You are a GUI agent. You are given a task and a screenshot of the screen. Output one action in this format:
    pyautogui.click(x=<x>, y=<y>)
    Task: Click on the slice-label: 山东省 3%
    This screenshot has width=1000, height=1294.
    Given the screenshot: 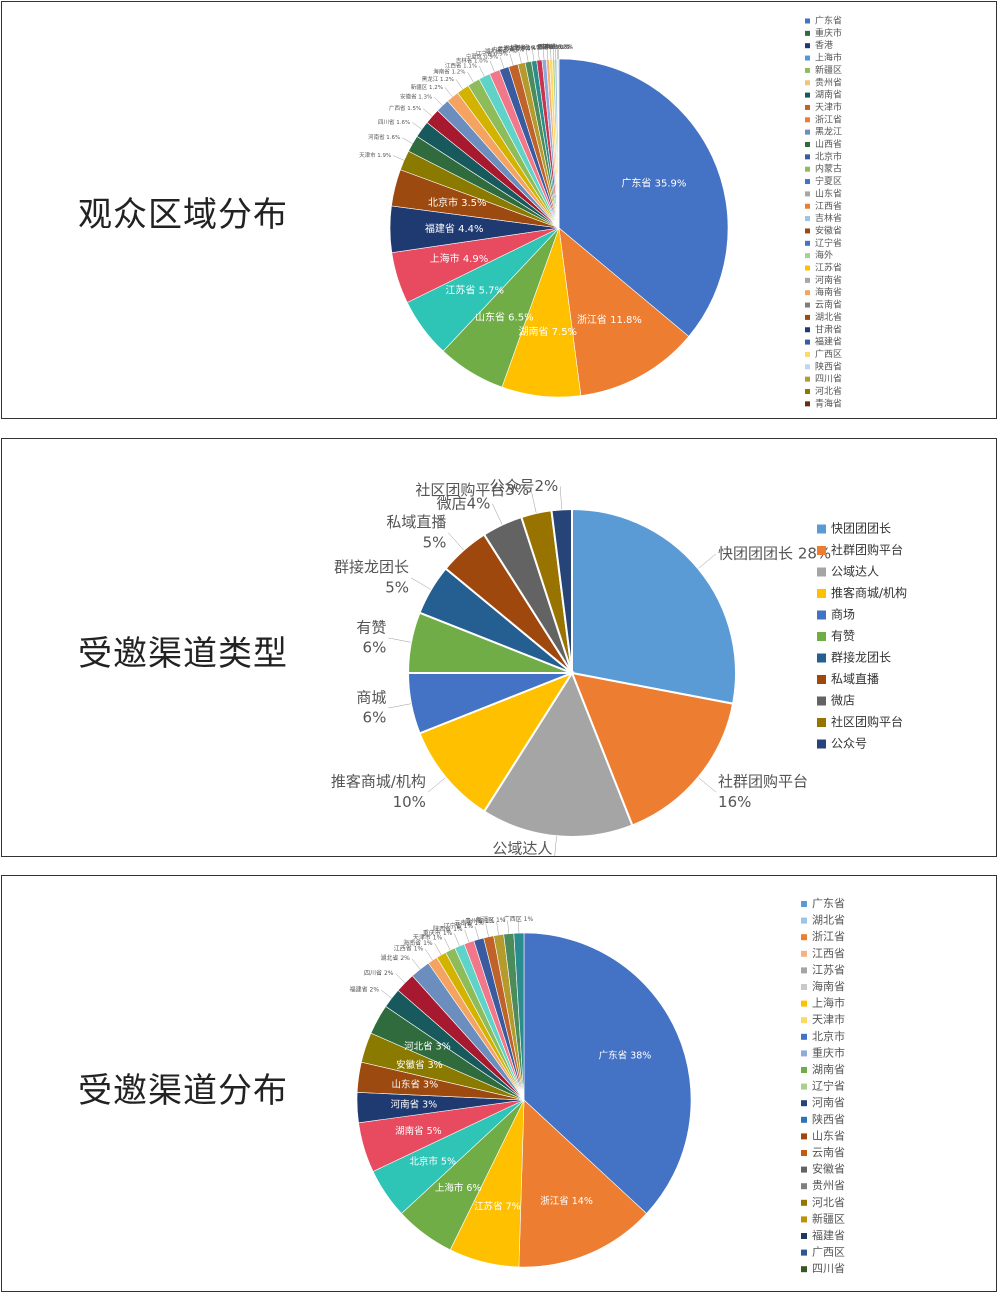 What is the action you would take?
    pyautogui.click(x=415, y=1084)
    